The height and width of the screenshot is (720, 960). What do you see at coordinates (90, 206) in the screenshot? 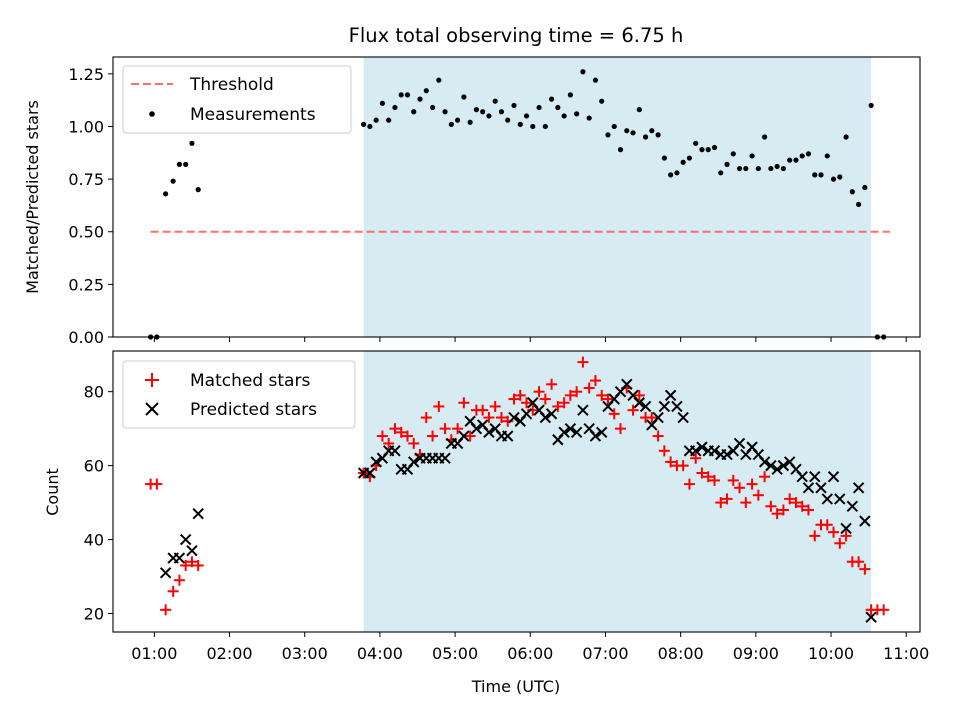
I see `top-y-ticks: 0.00 0.25 0.50 0.75 1.00 1.25` at bounding box center [90, 206].